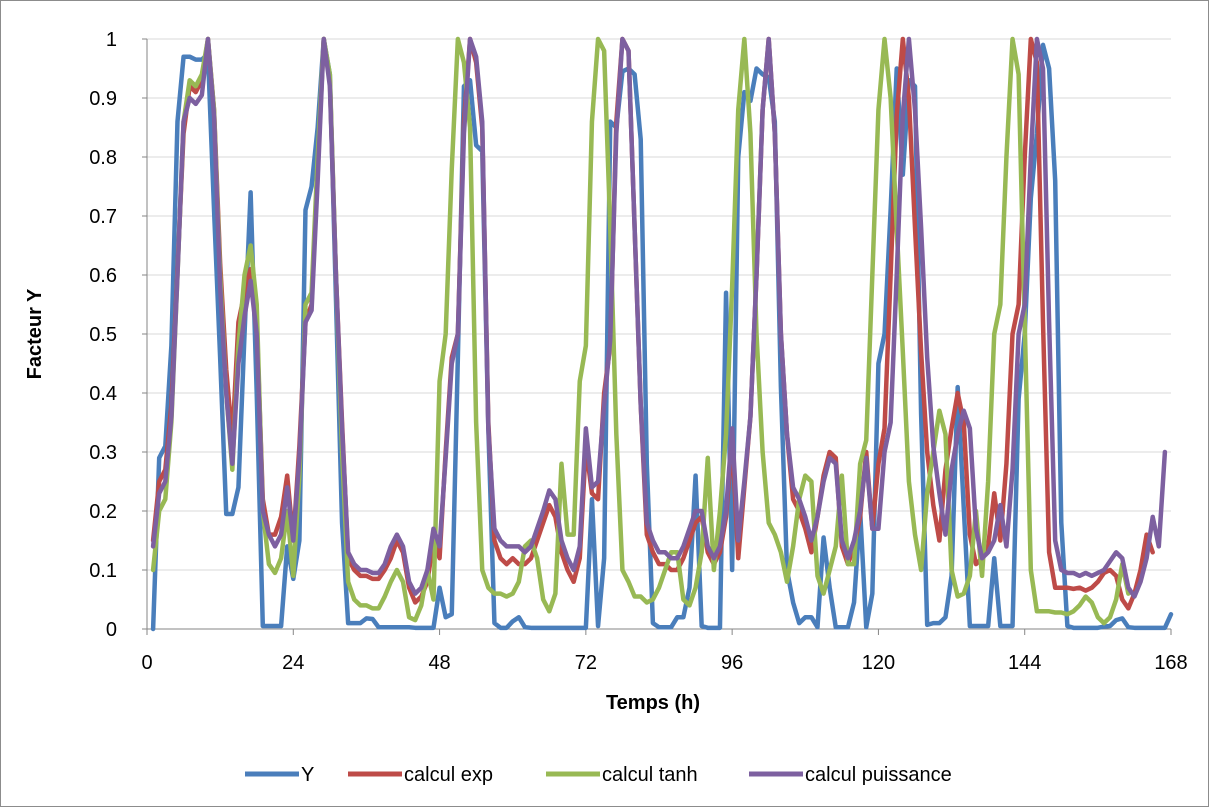  I want to click on legend-label: calcul tanh, so click(650, 775).